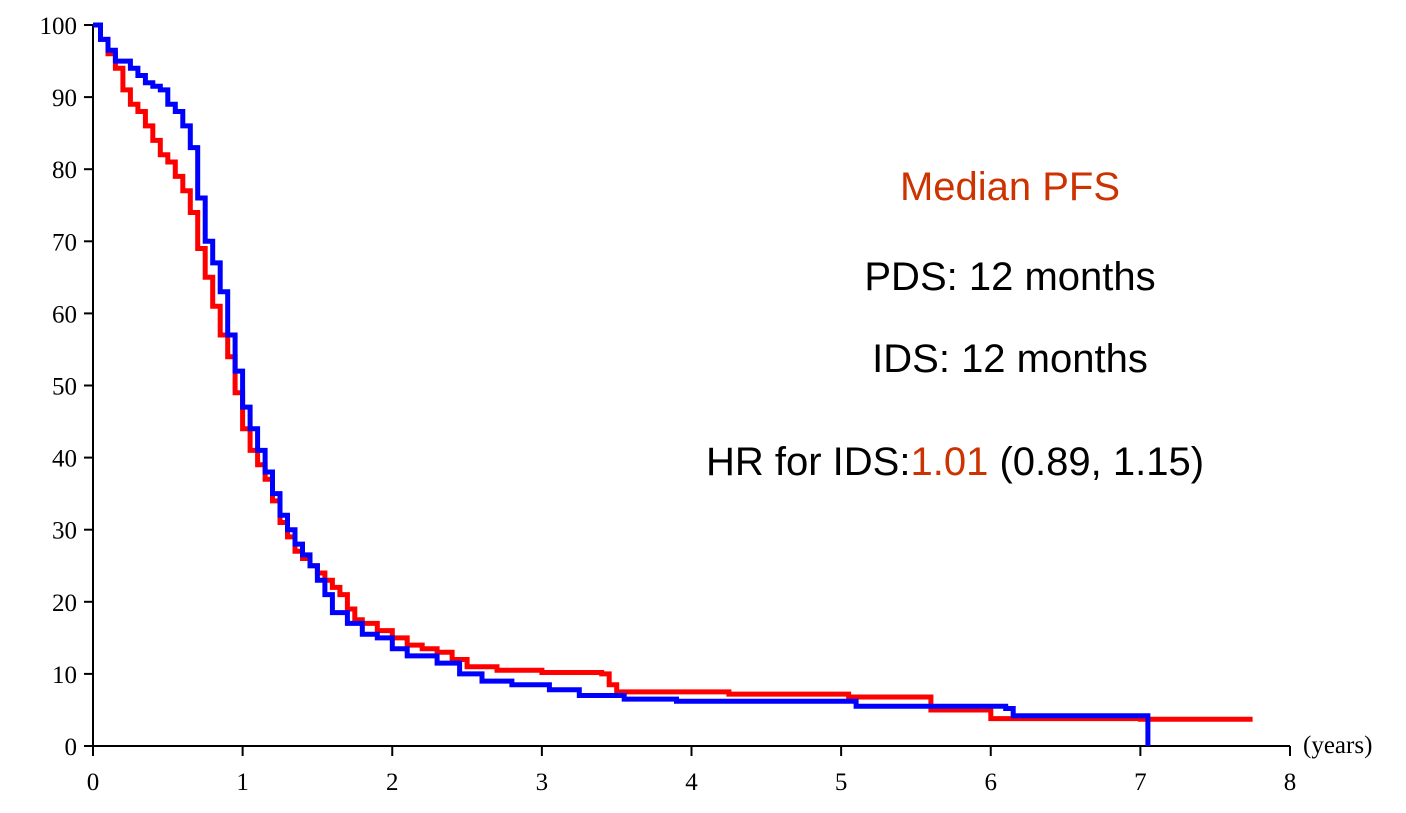  Describe the element at coordinates (949, 462) in the screenshot. I see `hr-value: 1.01` at that location.